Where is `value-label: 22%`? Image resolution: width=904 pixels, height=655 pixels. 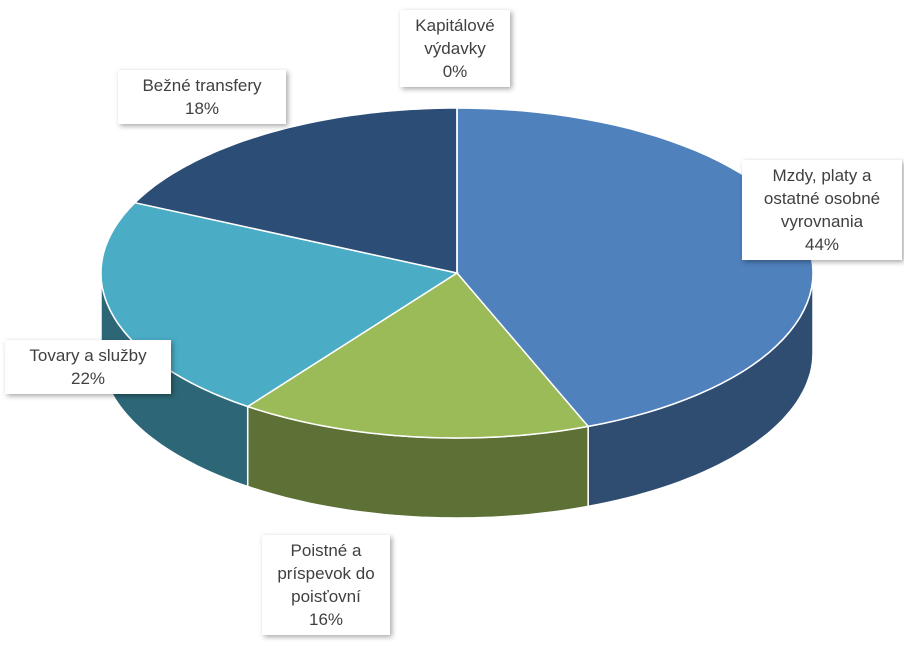 value-label: 22% is located at coordinates (88, 378).